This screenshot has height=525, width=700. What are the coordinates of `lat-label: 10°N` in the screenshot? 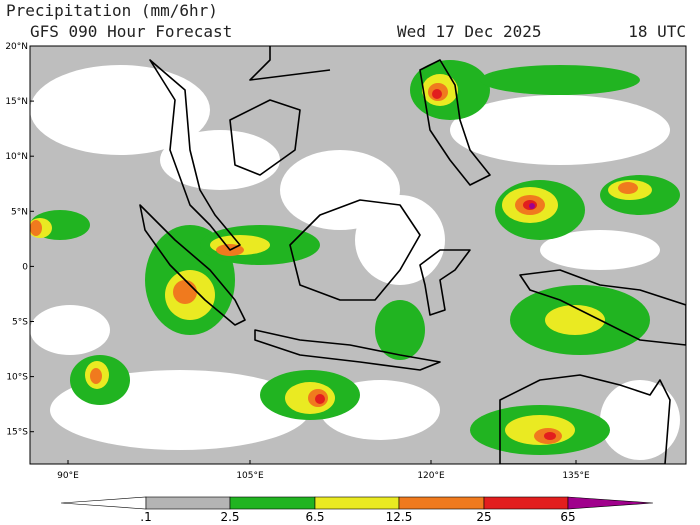 It's located at (16, 157).